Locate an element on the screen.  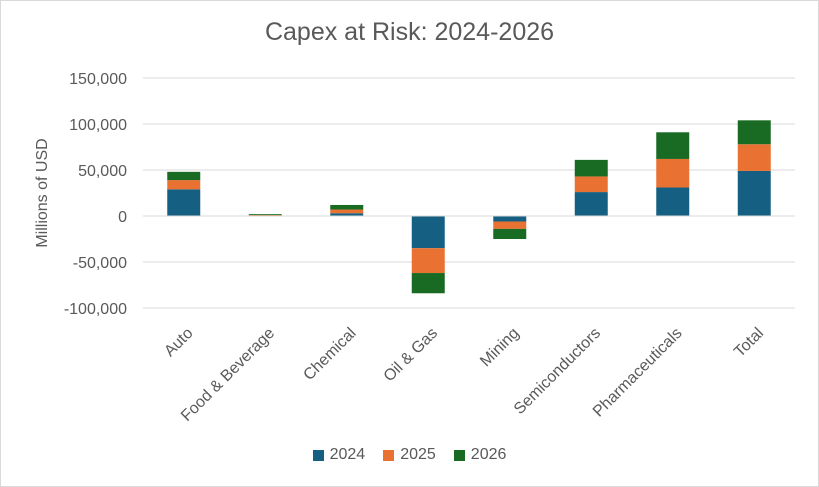
x-category-label: Oil & Gas is located at coordinates (411, 355).